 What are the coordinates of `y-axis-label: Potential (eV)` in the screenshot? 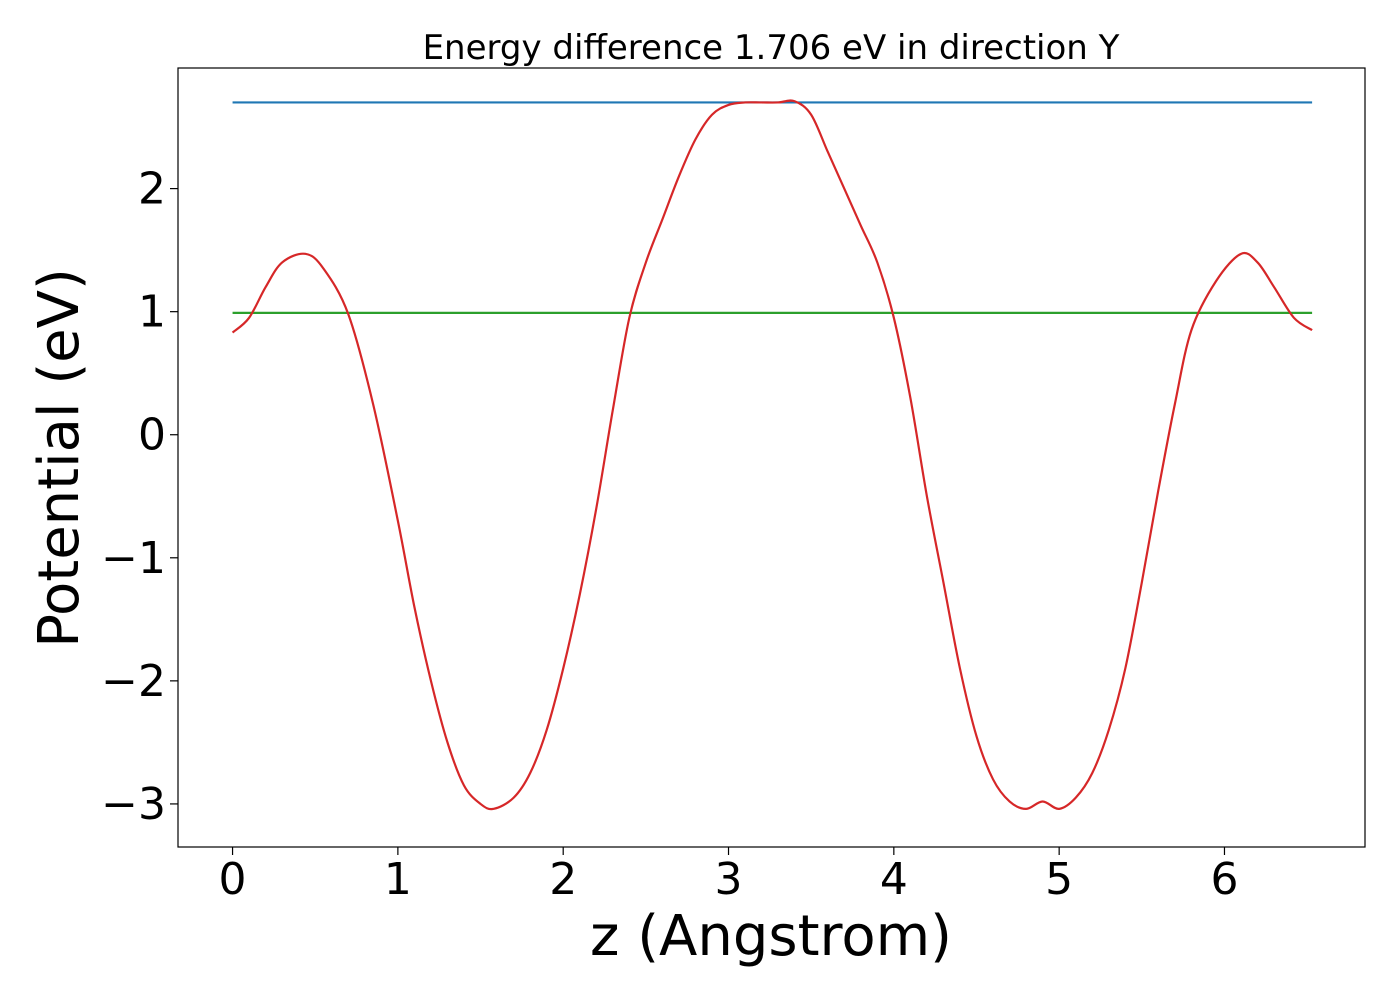 It's located at (59, 458).